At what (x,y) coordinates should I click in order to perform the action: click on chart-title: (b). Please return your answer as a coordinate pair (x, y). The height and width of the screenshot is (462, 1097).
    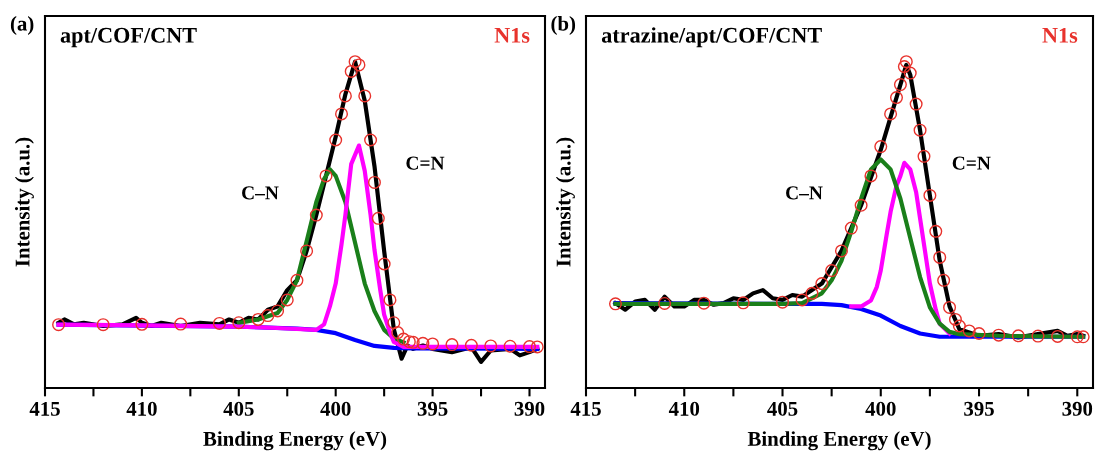
    Looking at the image, I should click on (563, 25).